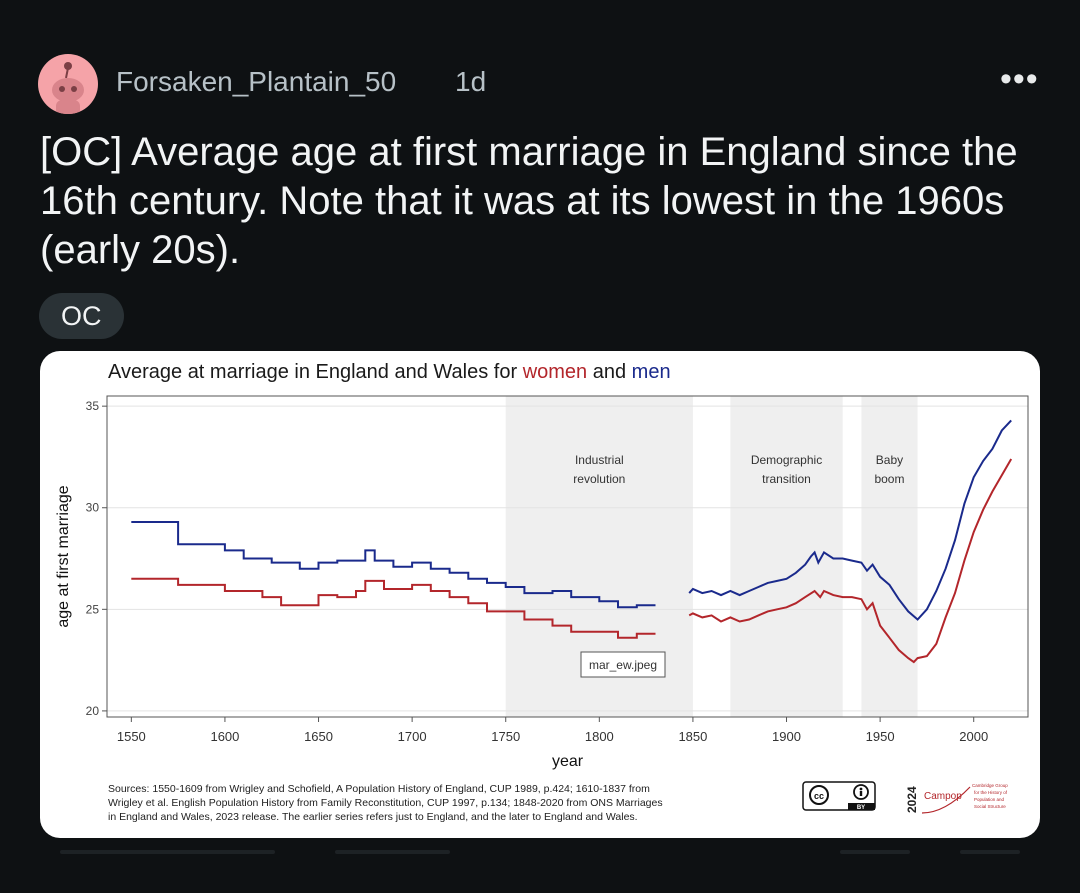  Describe the element at coordinates (839, 796) in the screenshot. I see `cc-by-license-icon: cc BY` at that location.